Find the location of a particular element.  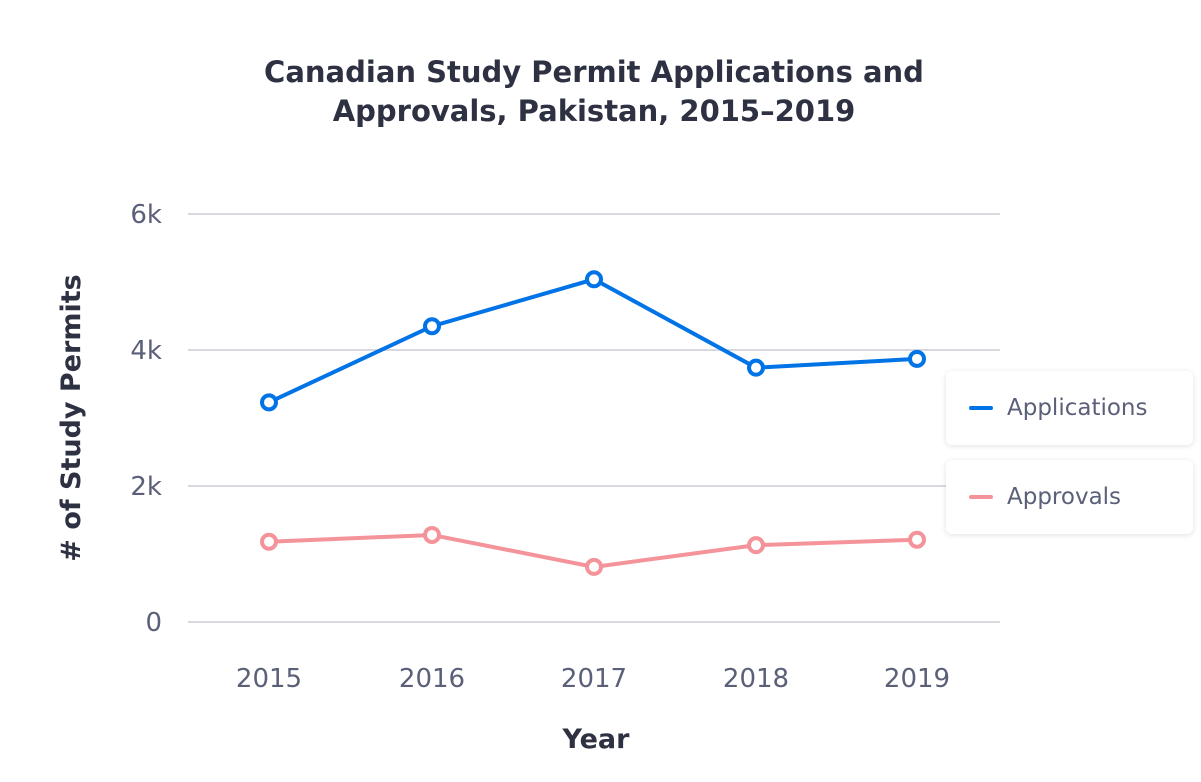

x-tick-label: 2018 is located at coordinates (756, 679).